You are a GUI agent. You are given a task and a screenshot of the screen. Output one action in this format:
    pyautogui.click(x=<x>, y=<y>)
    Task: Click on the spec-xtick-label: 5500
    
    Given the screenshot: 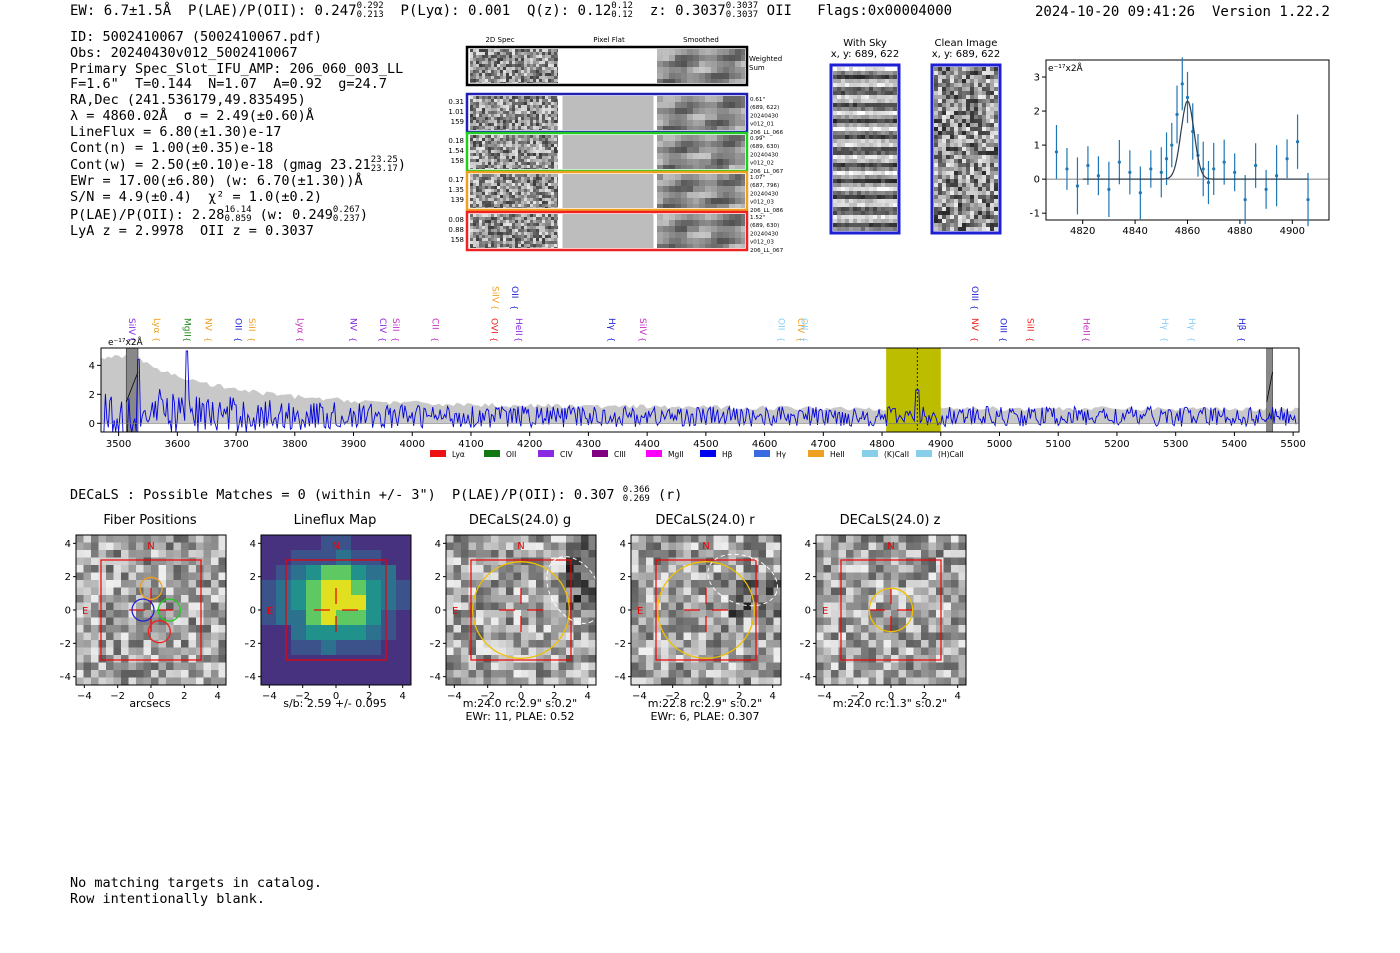 What is the action you would take?
    pyautogui.click(x=1292, y=444)
    